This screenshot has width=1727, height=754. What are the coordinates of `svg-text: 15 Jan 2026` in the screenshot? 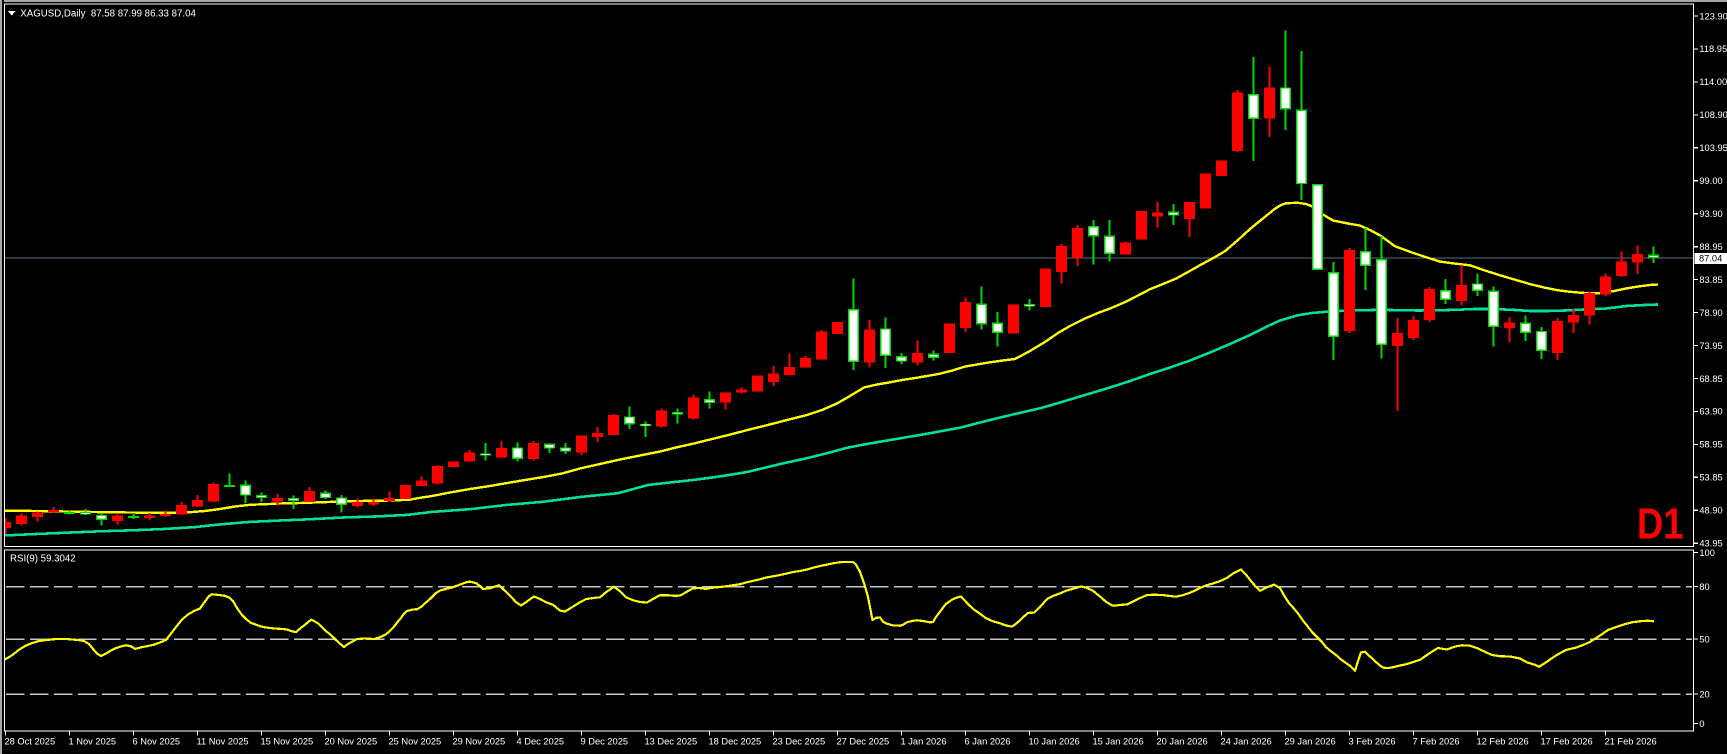 It's located at (1118, 742).